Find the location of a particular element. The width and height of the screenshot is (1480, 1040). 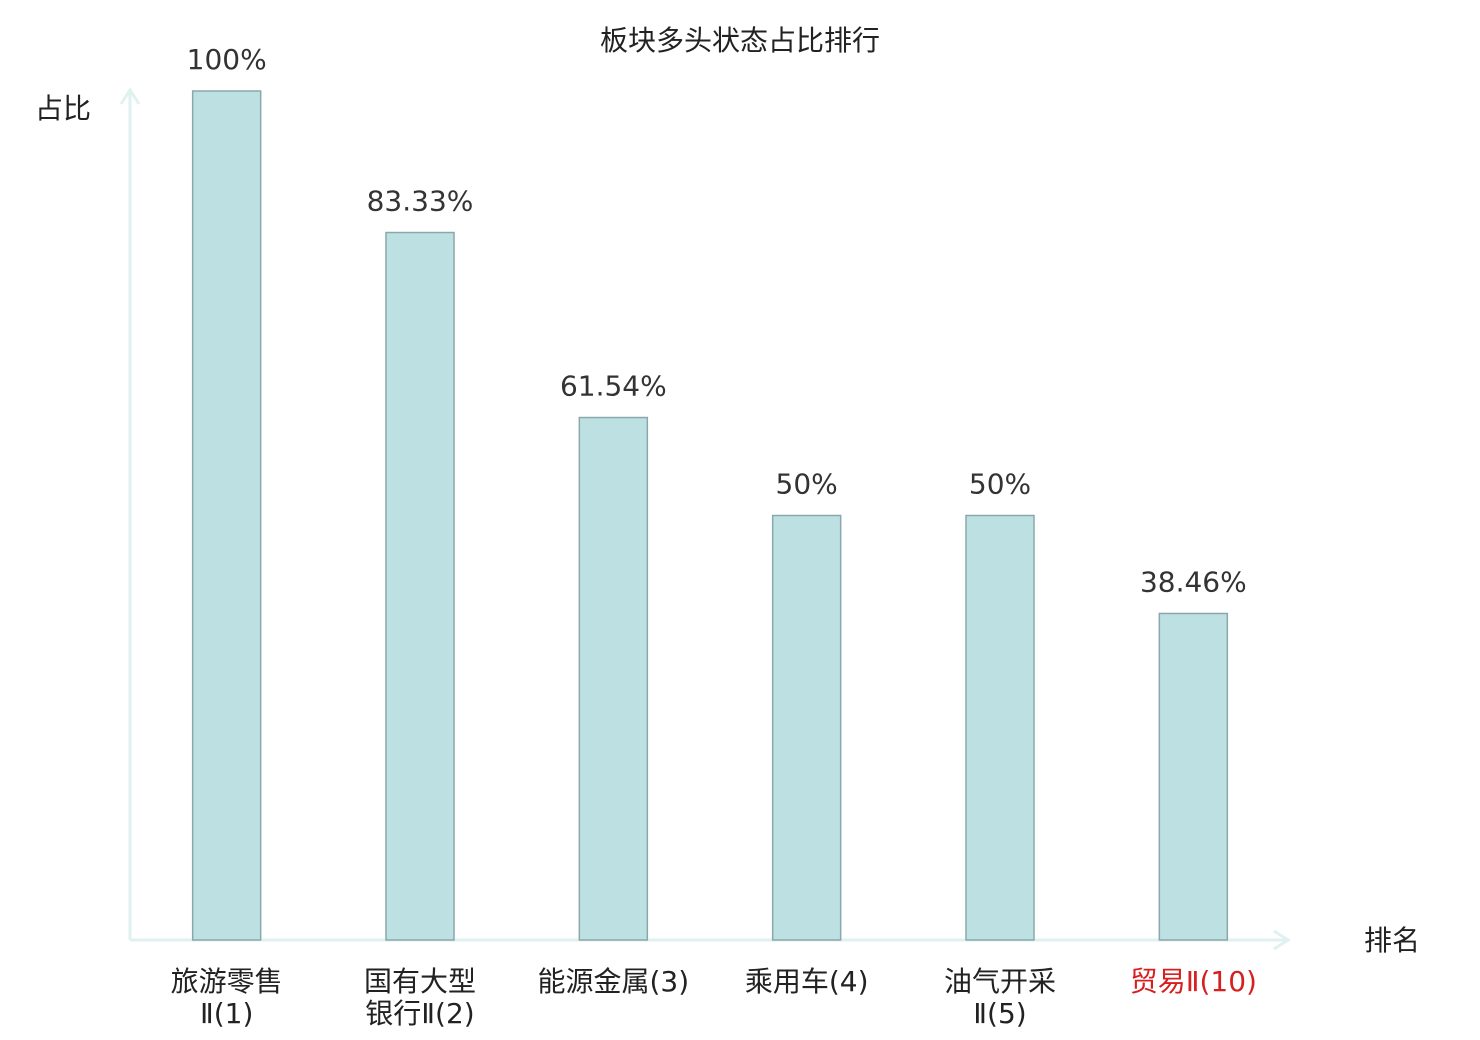

x-axis-label: 排名 is located at coordinates (1392, 940).